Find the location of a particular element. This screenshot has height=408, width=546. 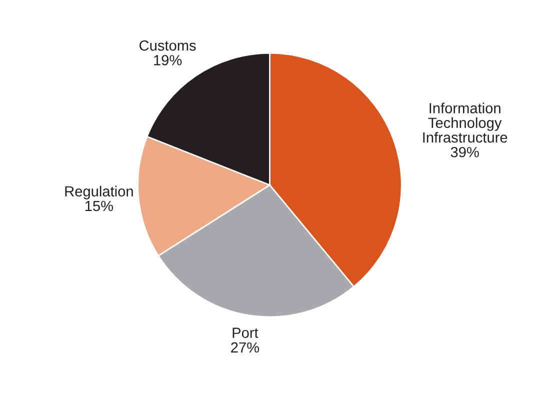

slice-label: Regulation is located at coordinates (99, 193).